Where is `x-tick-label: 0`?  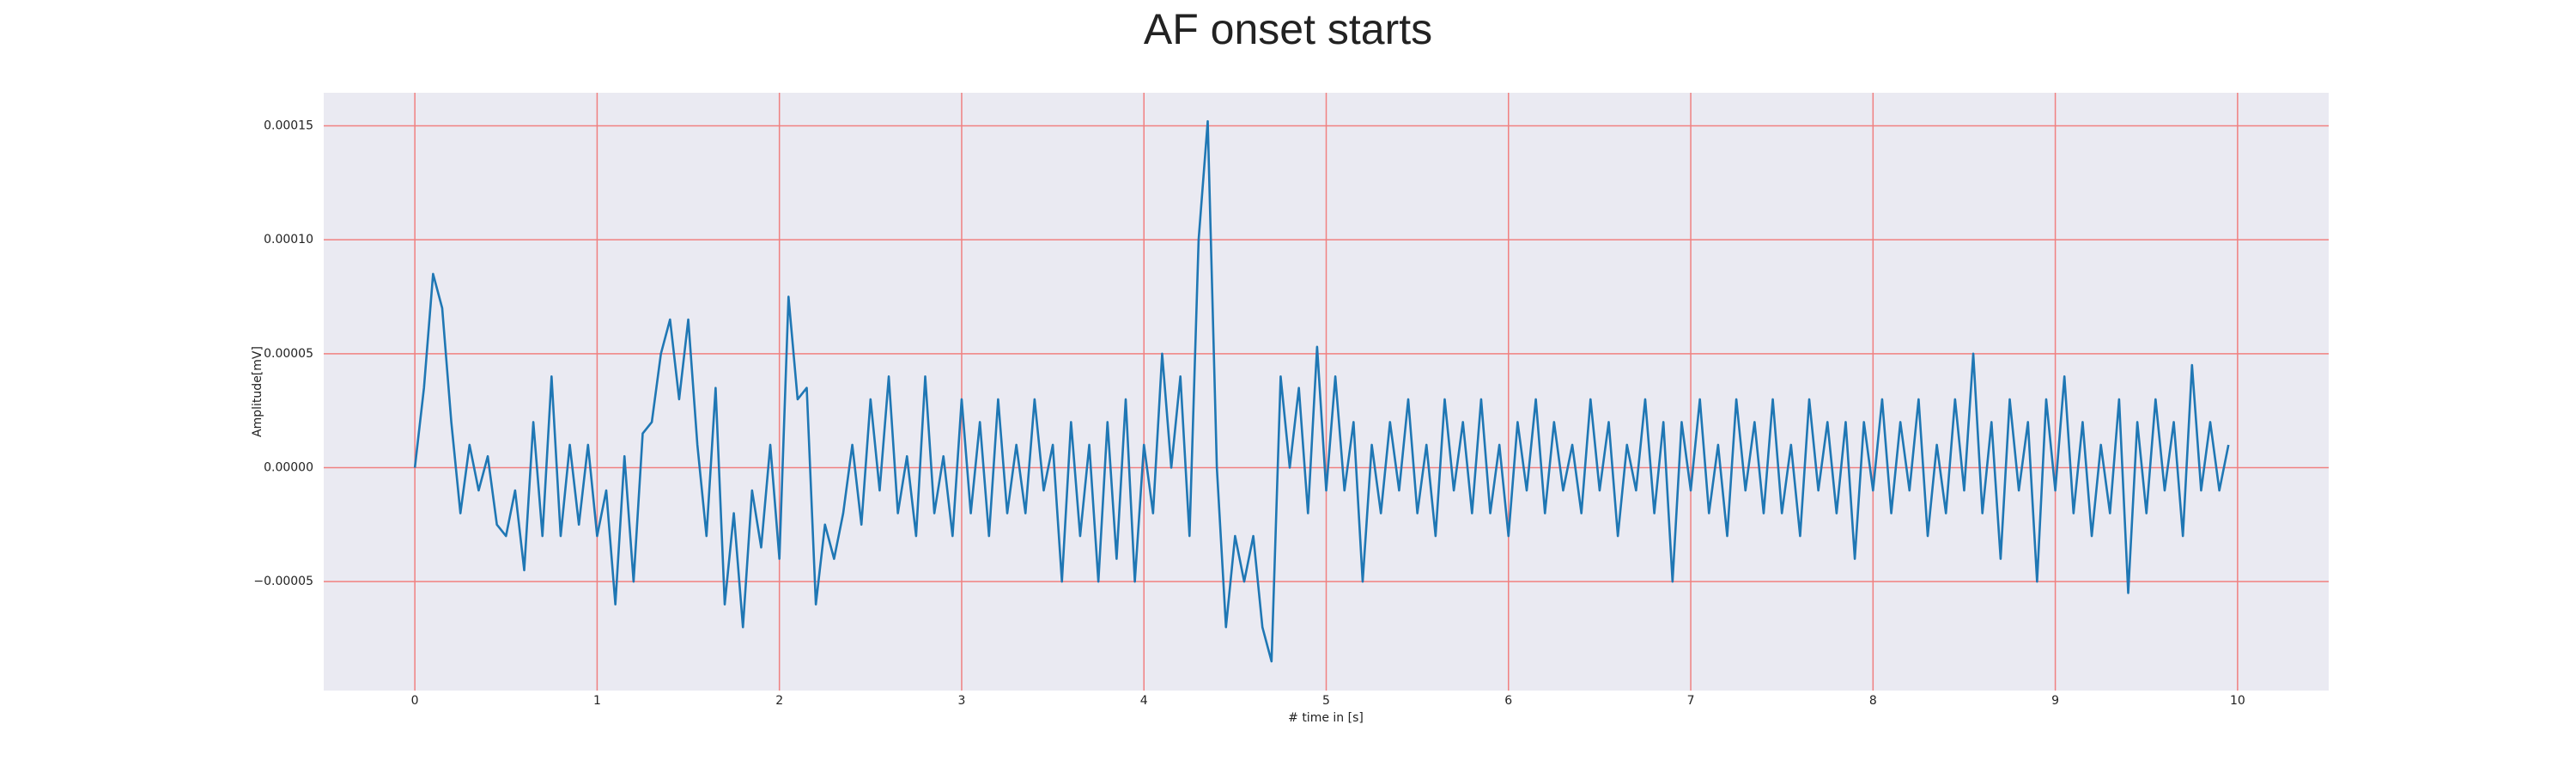
x-tick-label: 0 is located at coordinates (415, 701).